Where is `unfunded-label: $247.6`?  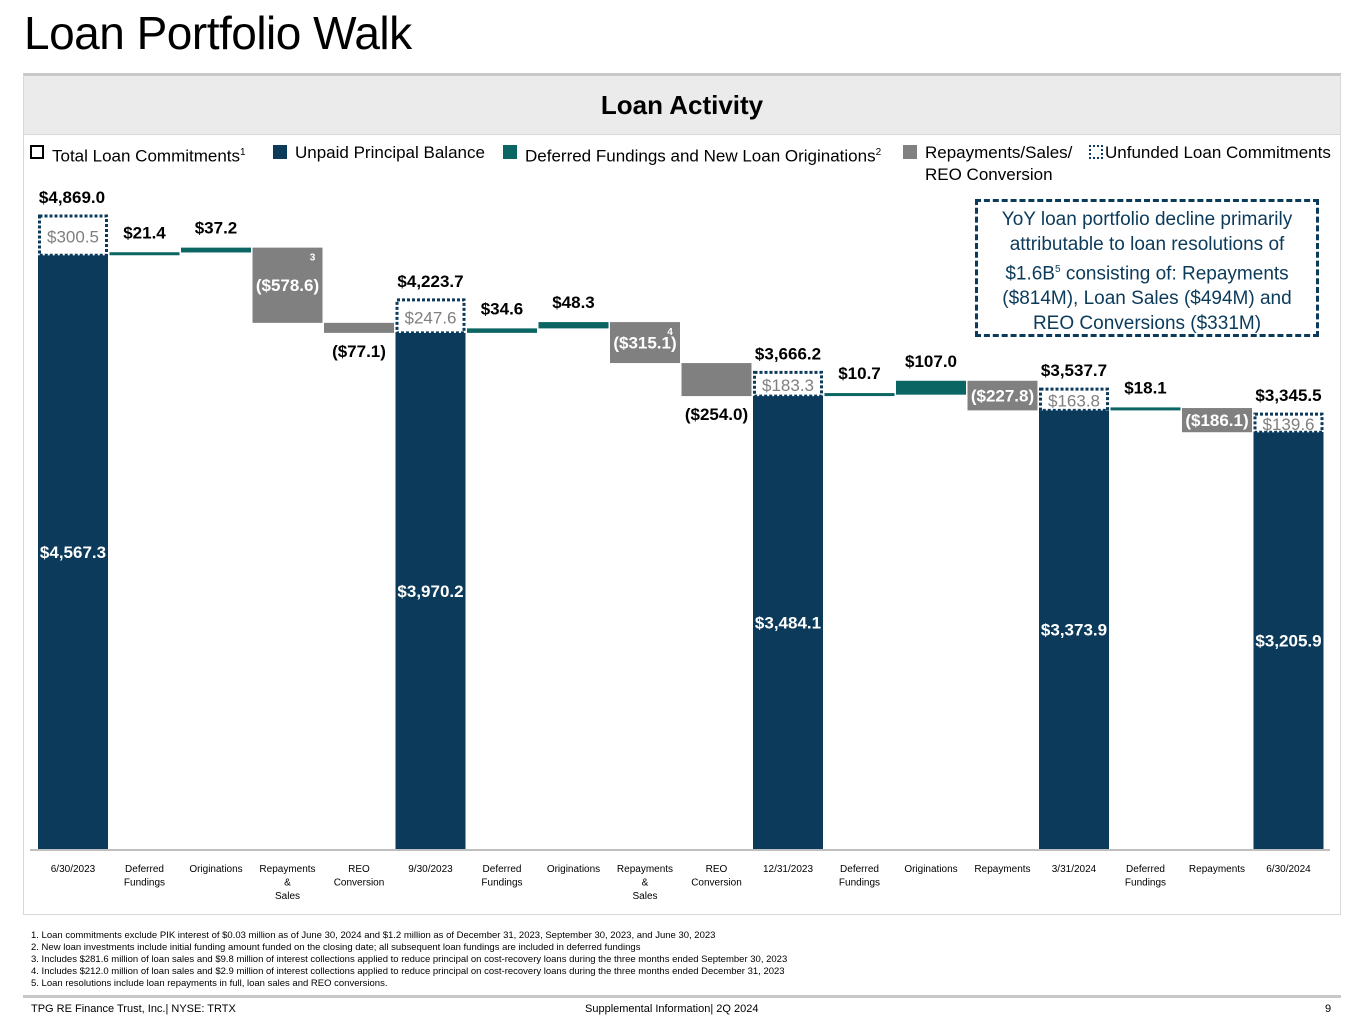 unfunded-label: $247.6 is located at coordinates (431, 317).